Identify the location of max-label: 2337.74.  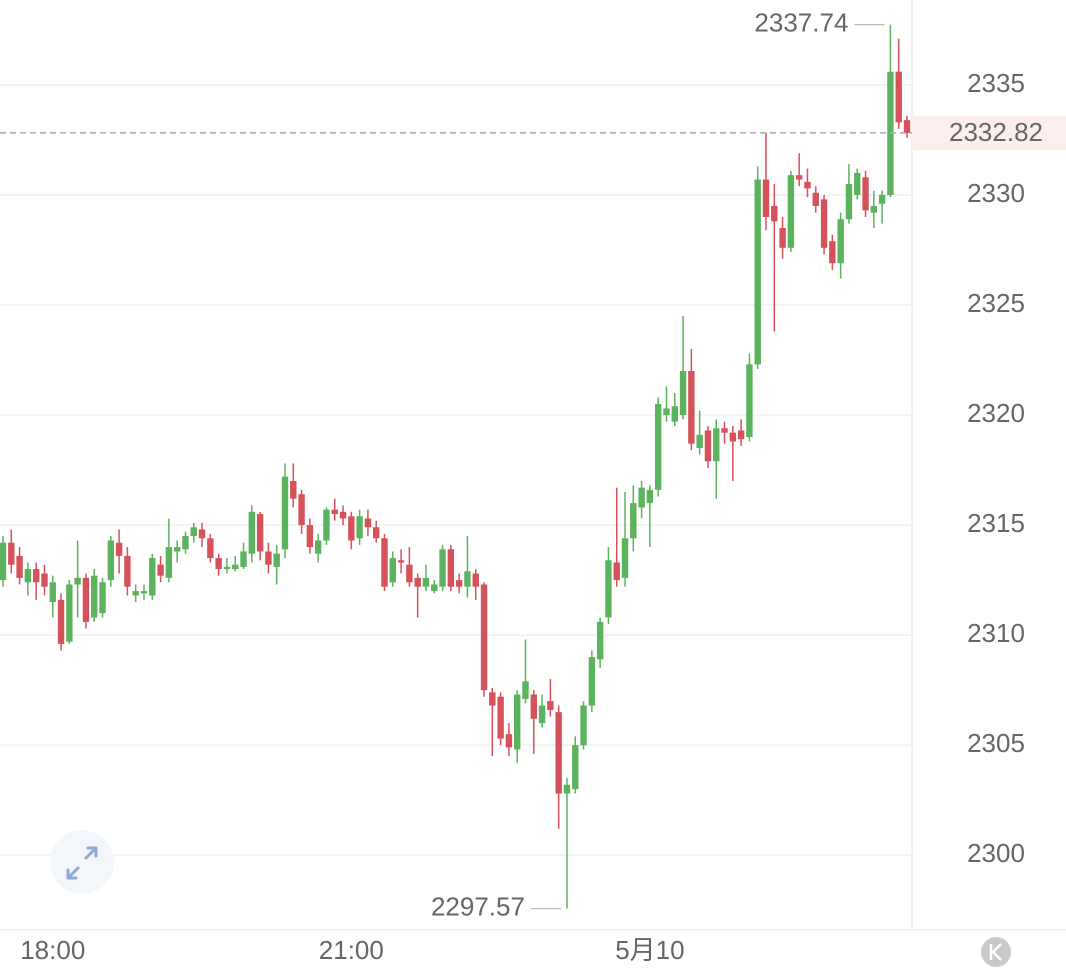
(801, 23).